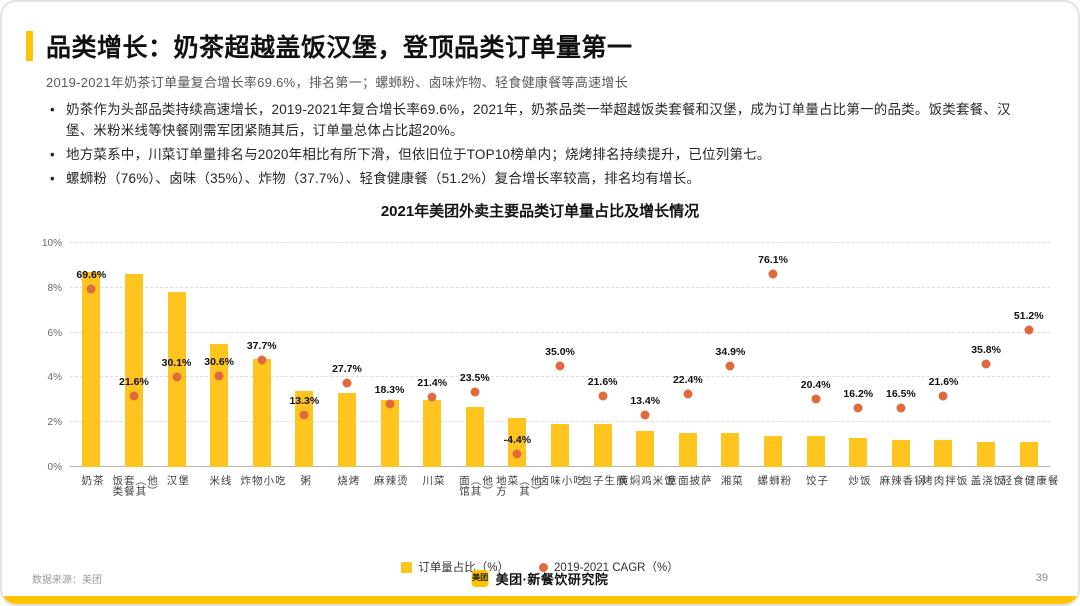  What do you see at coordinates (1029, 480) in the screenshot?
I see `category-label: 轻食健康餐` at bounding box center [1029, 480].